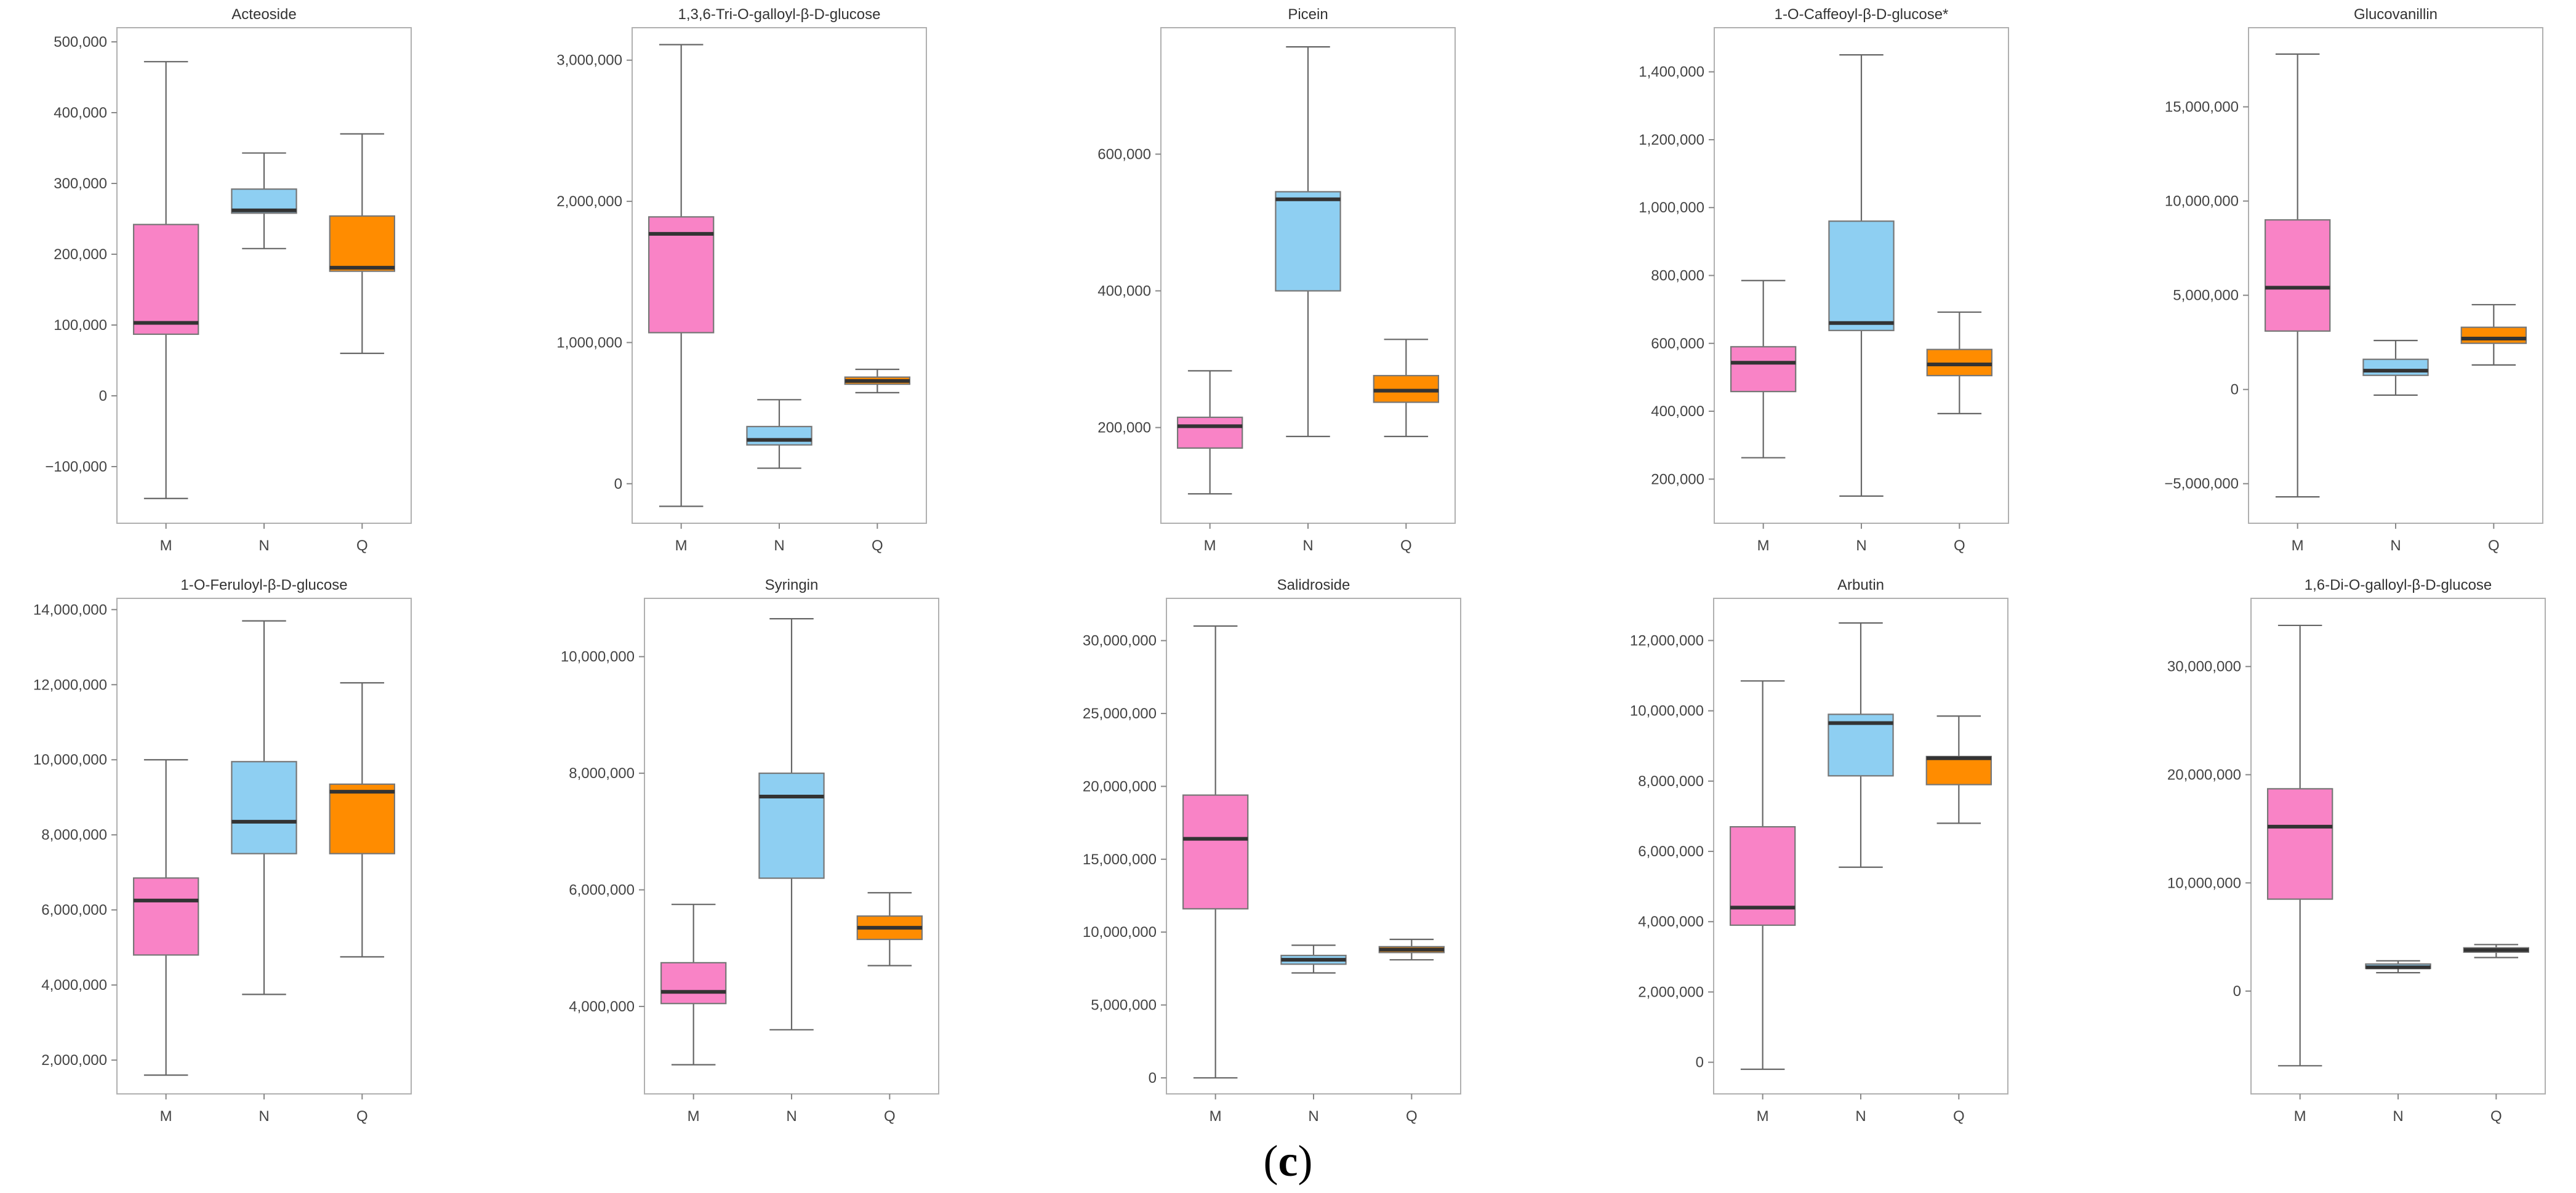 This screenshot has height=1193, width=2576. I want to click on panel-title: Arbutin, so click(1861, 585).